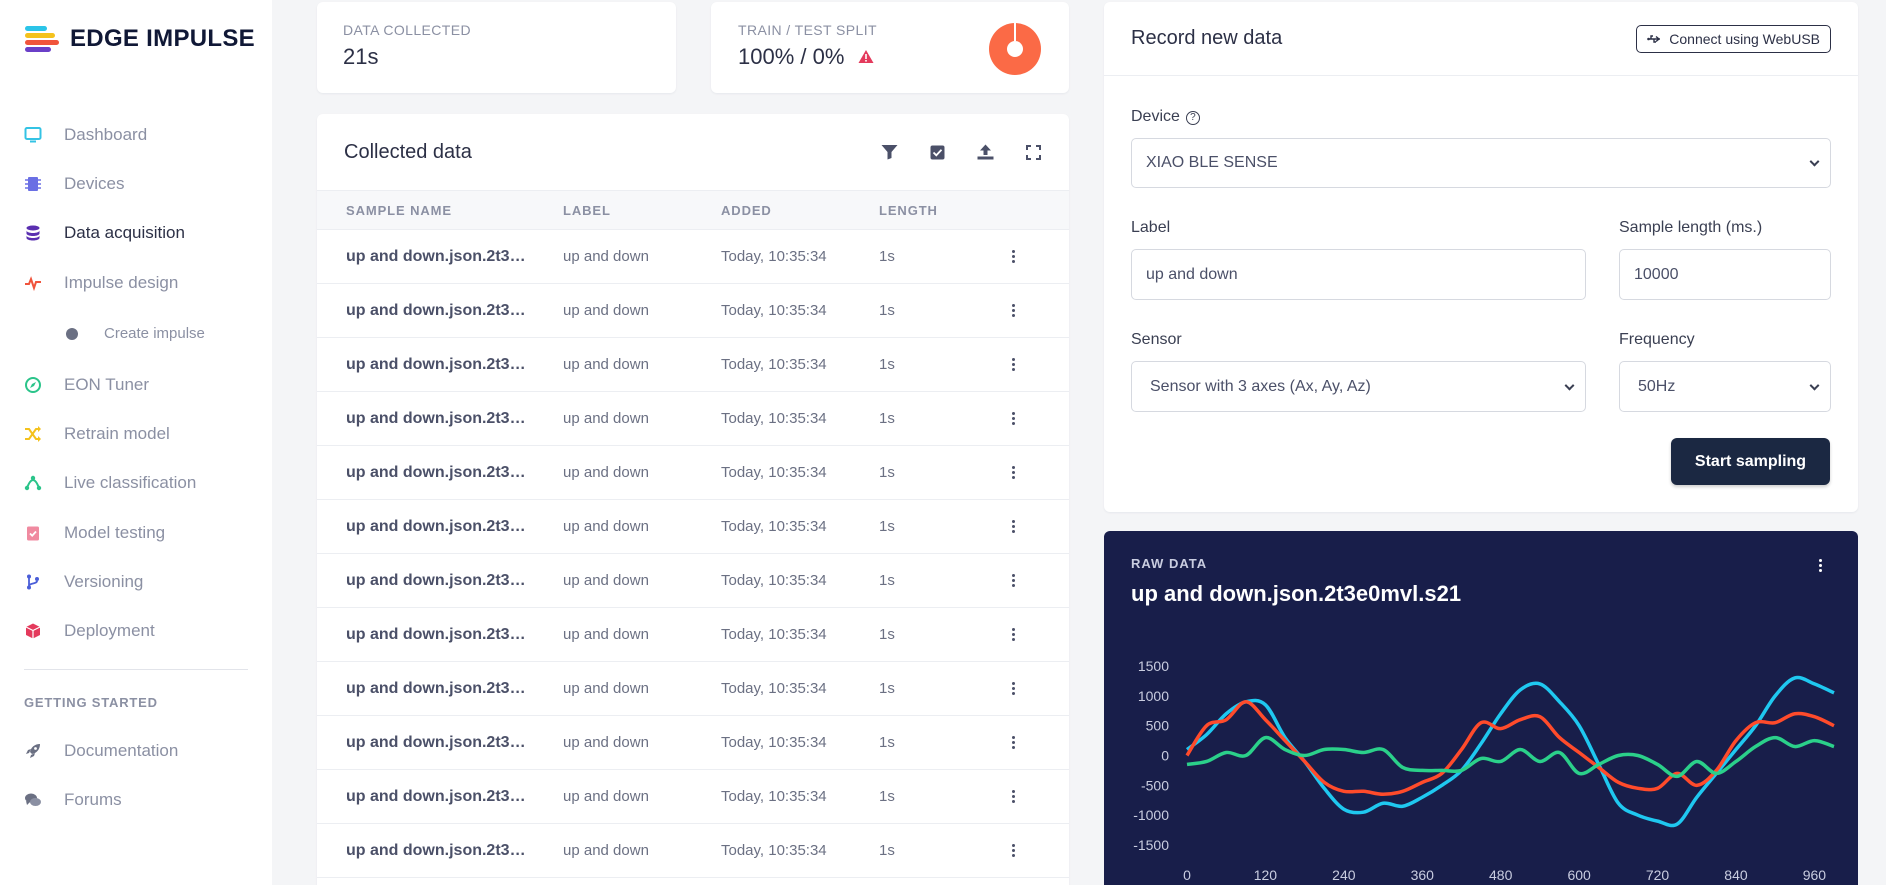 This screenshot has height=885, width=1886. I want to click on clipboard-check-icon, so click(33, 533).